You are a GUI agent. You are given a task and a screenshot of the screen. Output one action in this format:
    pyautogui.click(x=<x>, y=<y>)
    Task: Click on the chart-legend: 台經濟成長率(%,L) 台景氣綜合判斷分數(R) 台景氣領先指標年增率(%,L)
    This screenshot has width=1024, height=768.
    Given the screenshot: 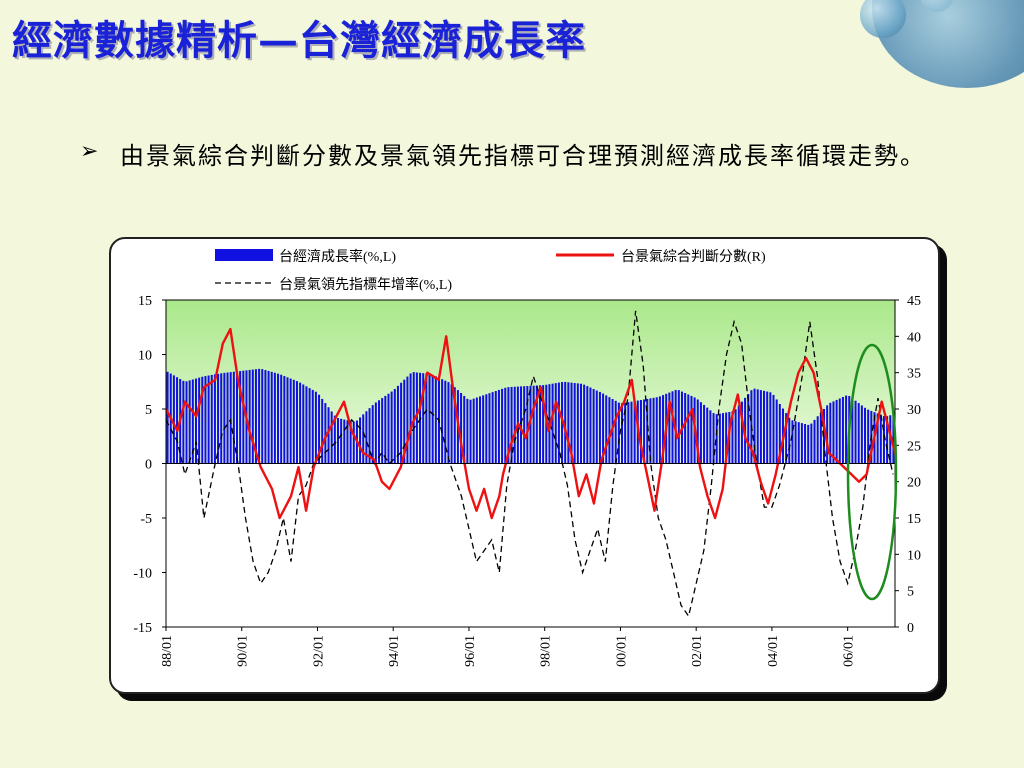 What is the action you would take?
    pyautogui.click(x=490, y=270)
    